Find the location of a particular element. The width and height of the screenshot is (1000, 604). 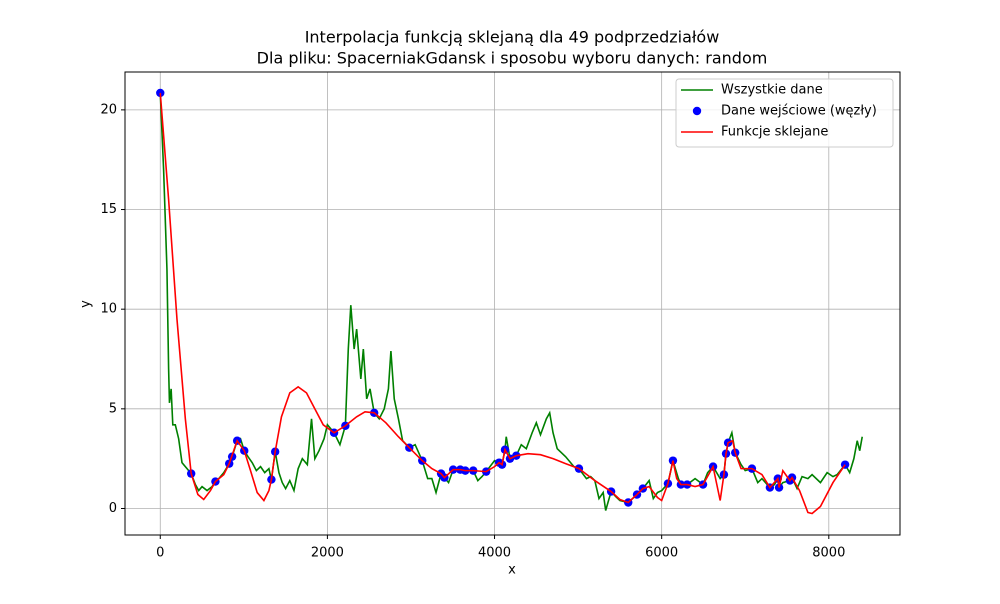

x-tick-label: 2000 is located at coordinates (327, 553).